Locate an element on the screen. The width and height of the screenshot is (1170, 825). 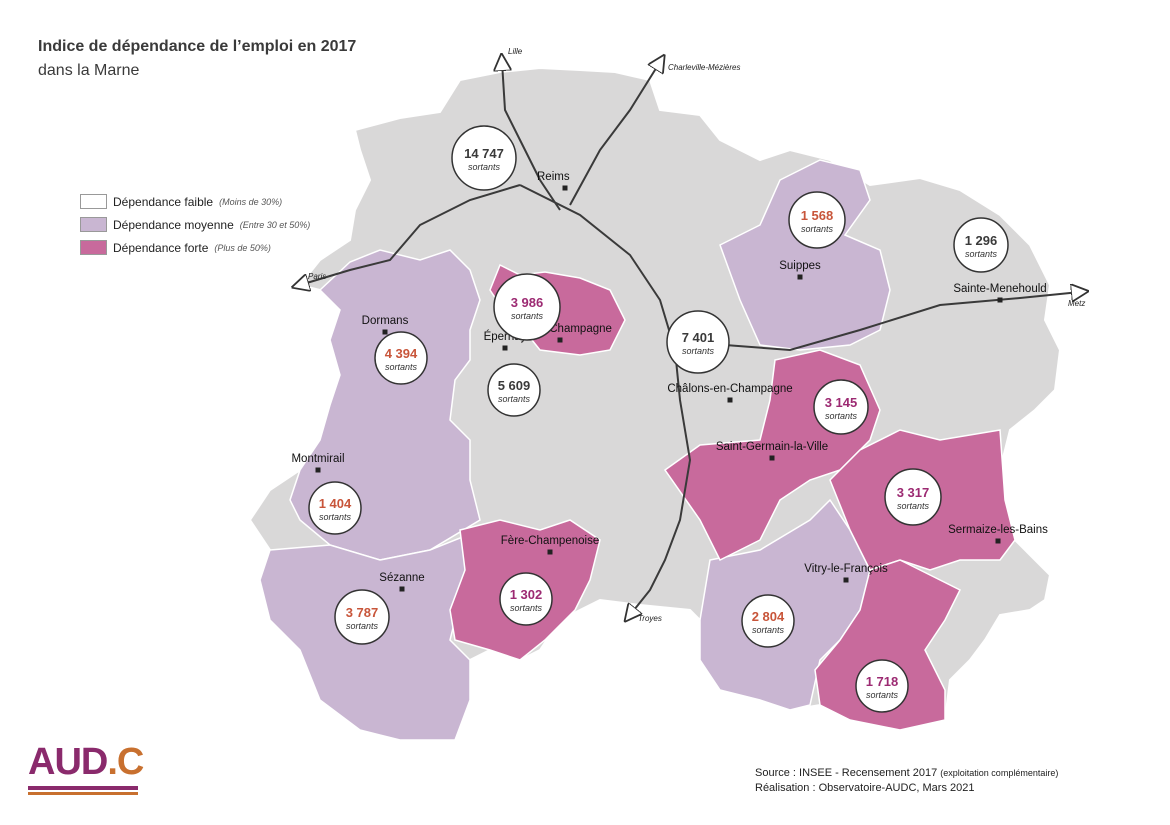
route-paris is located at coordinates (410, 234).